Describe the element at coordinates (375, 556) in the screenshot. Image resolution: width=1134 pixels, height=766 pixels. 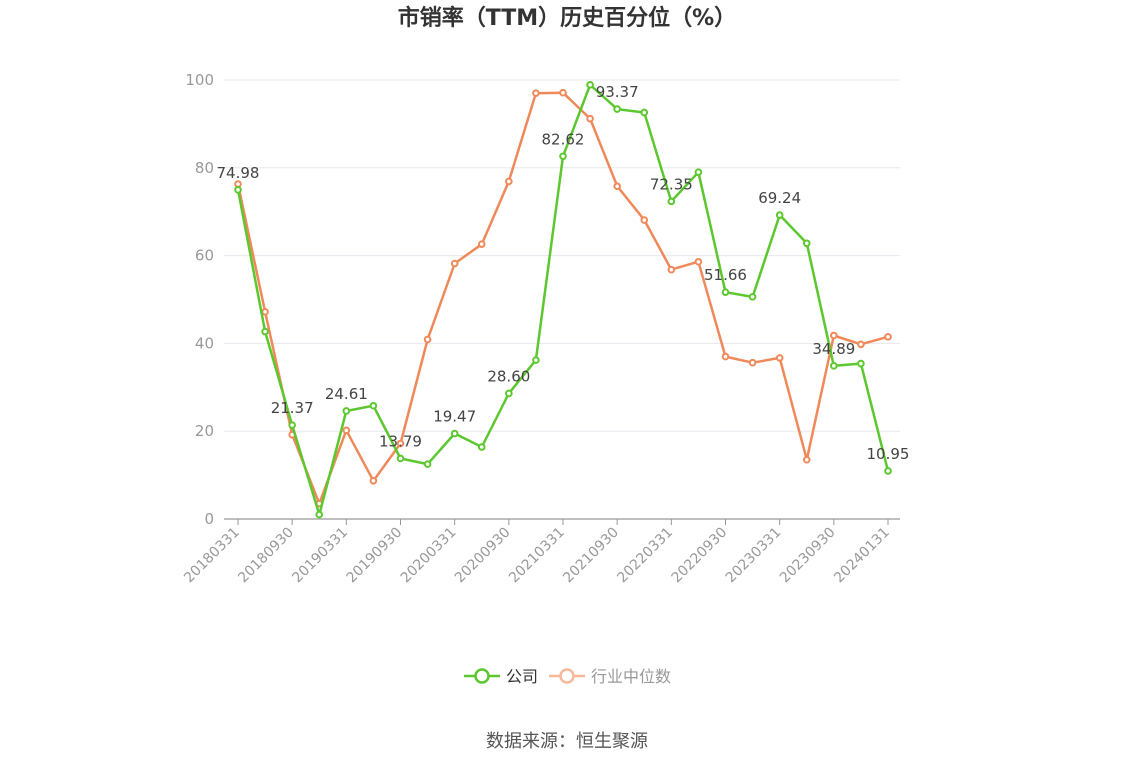
I see `x-tick-label: 20190930` at that location.